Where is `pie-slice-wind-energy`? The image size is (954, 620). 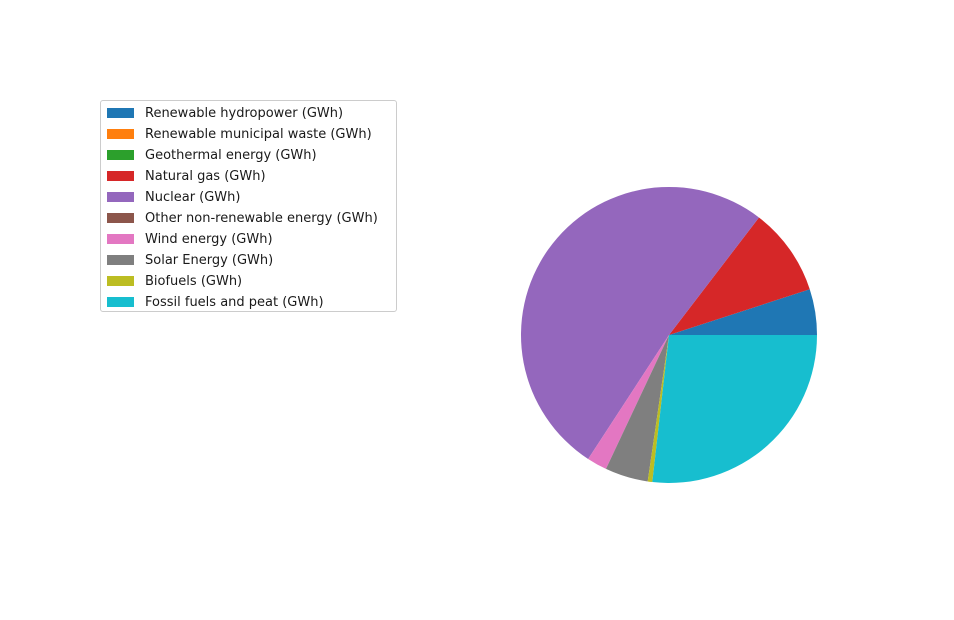 pie-slice-wind-energy is located at coordinates (628, 402).